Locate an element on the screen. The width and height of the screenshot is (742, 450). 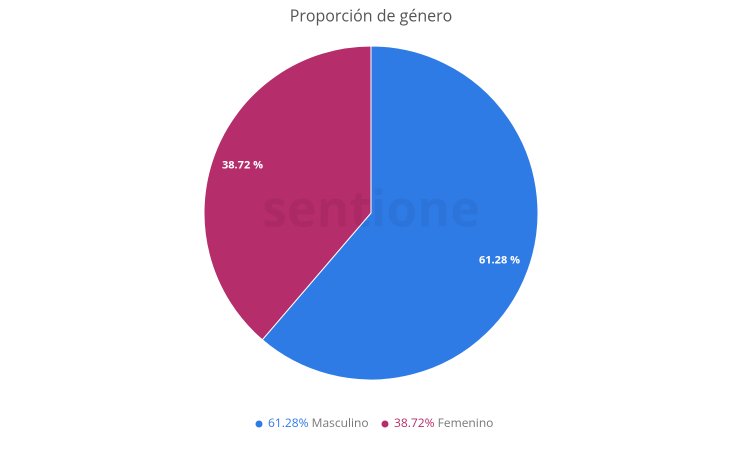
legend-entry: 61.28% Masculino is located at coordinates (318, 422).